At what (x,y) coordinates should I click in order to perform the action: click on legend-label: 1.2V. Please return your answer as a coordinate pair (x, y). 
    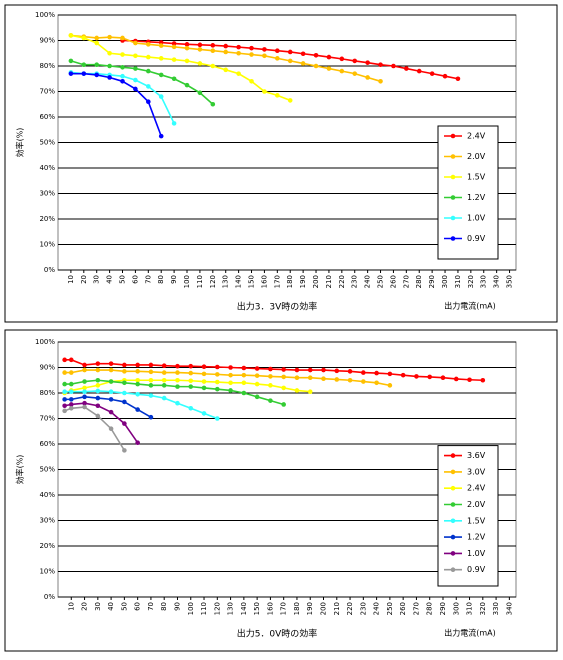
    Looking at the image, I should click on (476, 197).